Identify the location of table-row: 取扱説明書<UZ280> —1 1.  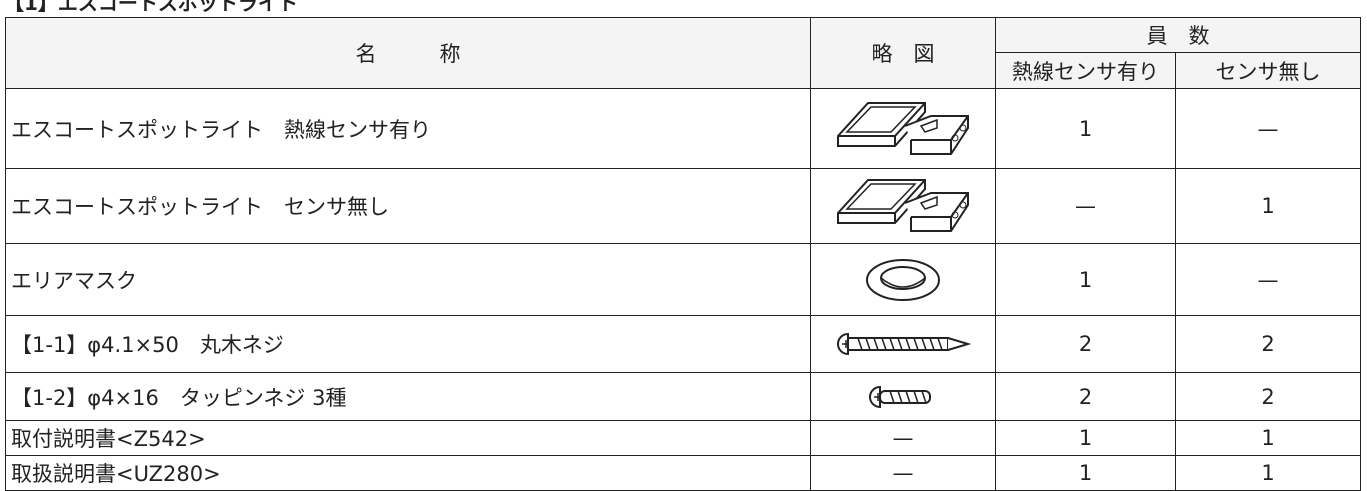
(683, 473).